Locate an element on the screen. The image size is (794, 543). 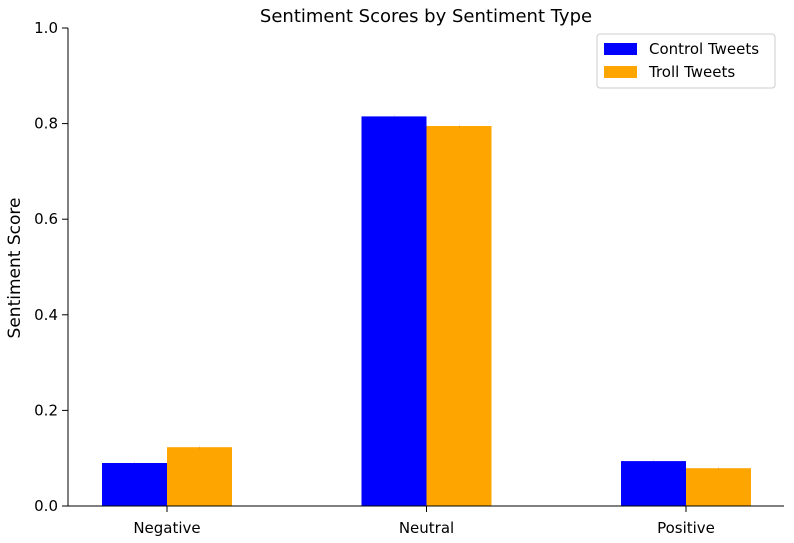
bar-control-tweets-neutral is located at coordinates (394, 311).